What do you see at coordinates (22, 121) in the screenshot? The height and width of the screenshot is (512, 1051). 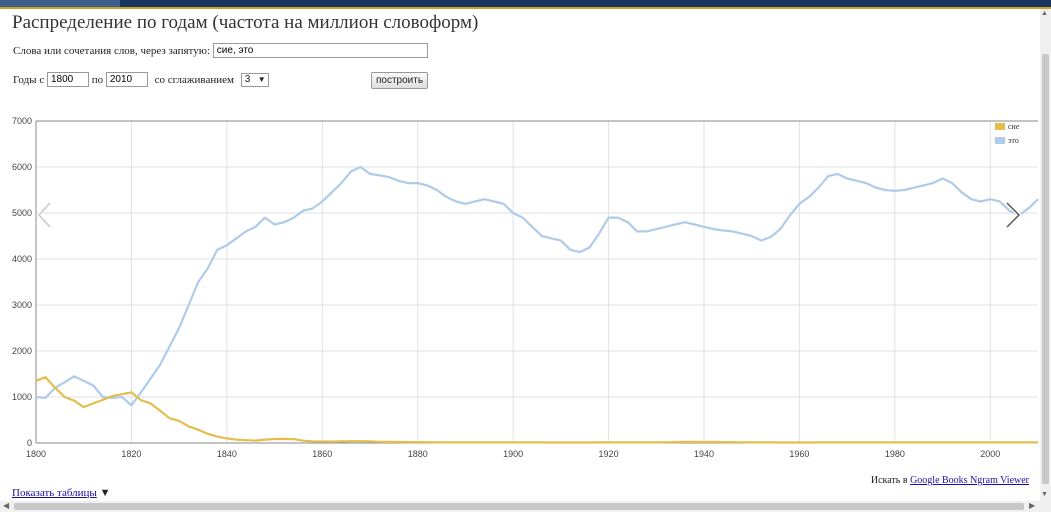 I see `y-tick-label: 7000` at bounding box center [22, 121].